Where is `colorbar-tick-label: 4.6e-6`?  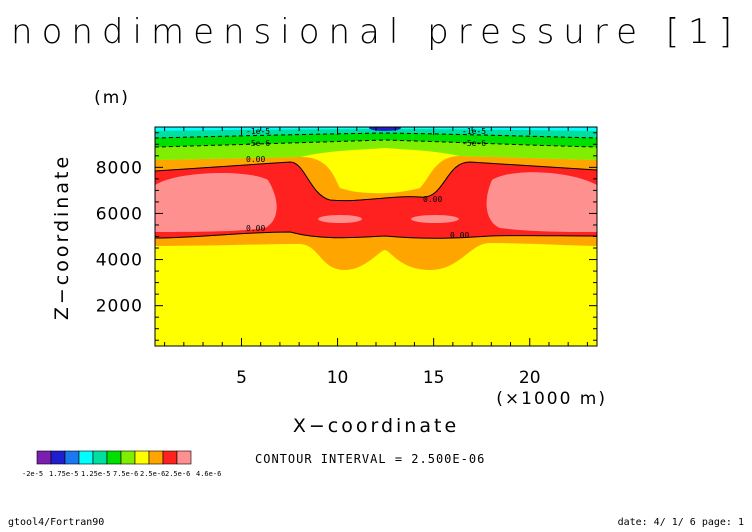 colorbar-tick-label: 4.6e-6 is located at coordinates (208, 474).